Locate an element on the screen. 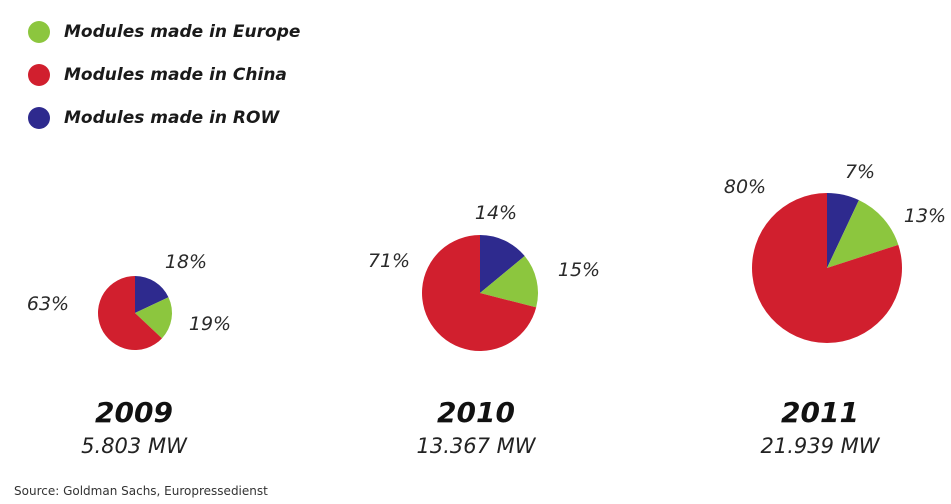 The image size is (951, 504). legend-label-europe: Modules made in Europe is located at coordinates (182, 32).